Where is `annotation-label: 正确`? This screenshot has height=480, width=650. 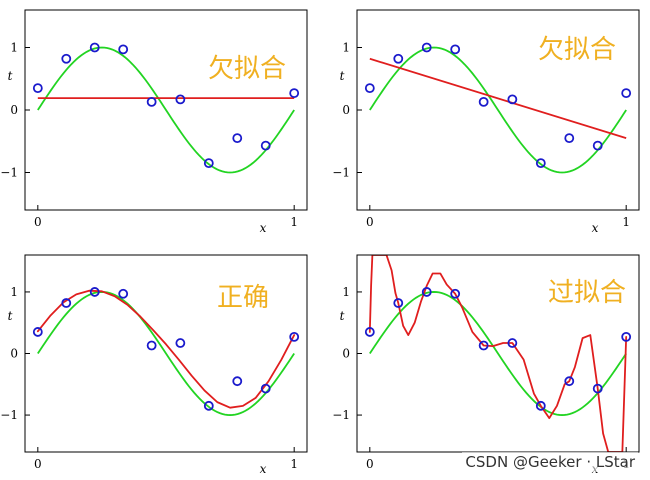 annotation-label: 正确 is located at coordinates (243, 298).